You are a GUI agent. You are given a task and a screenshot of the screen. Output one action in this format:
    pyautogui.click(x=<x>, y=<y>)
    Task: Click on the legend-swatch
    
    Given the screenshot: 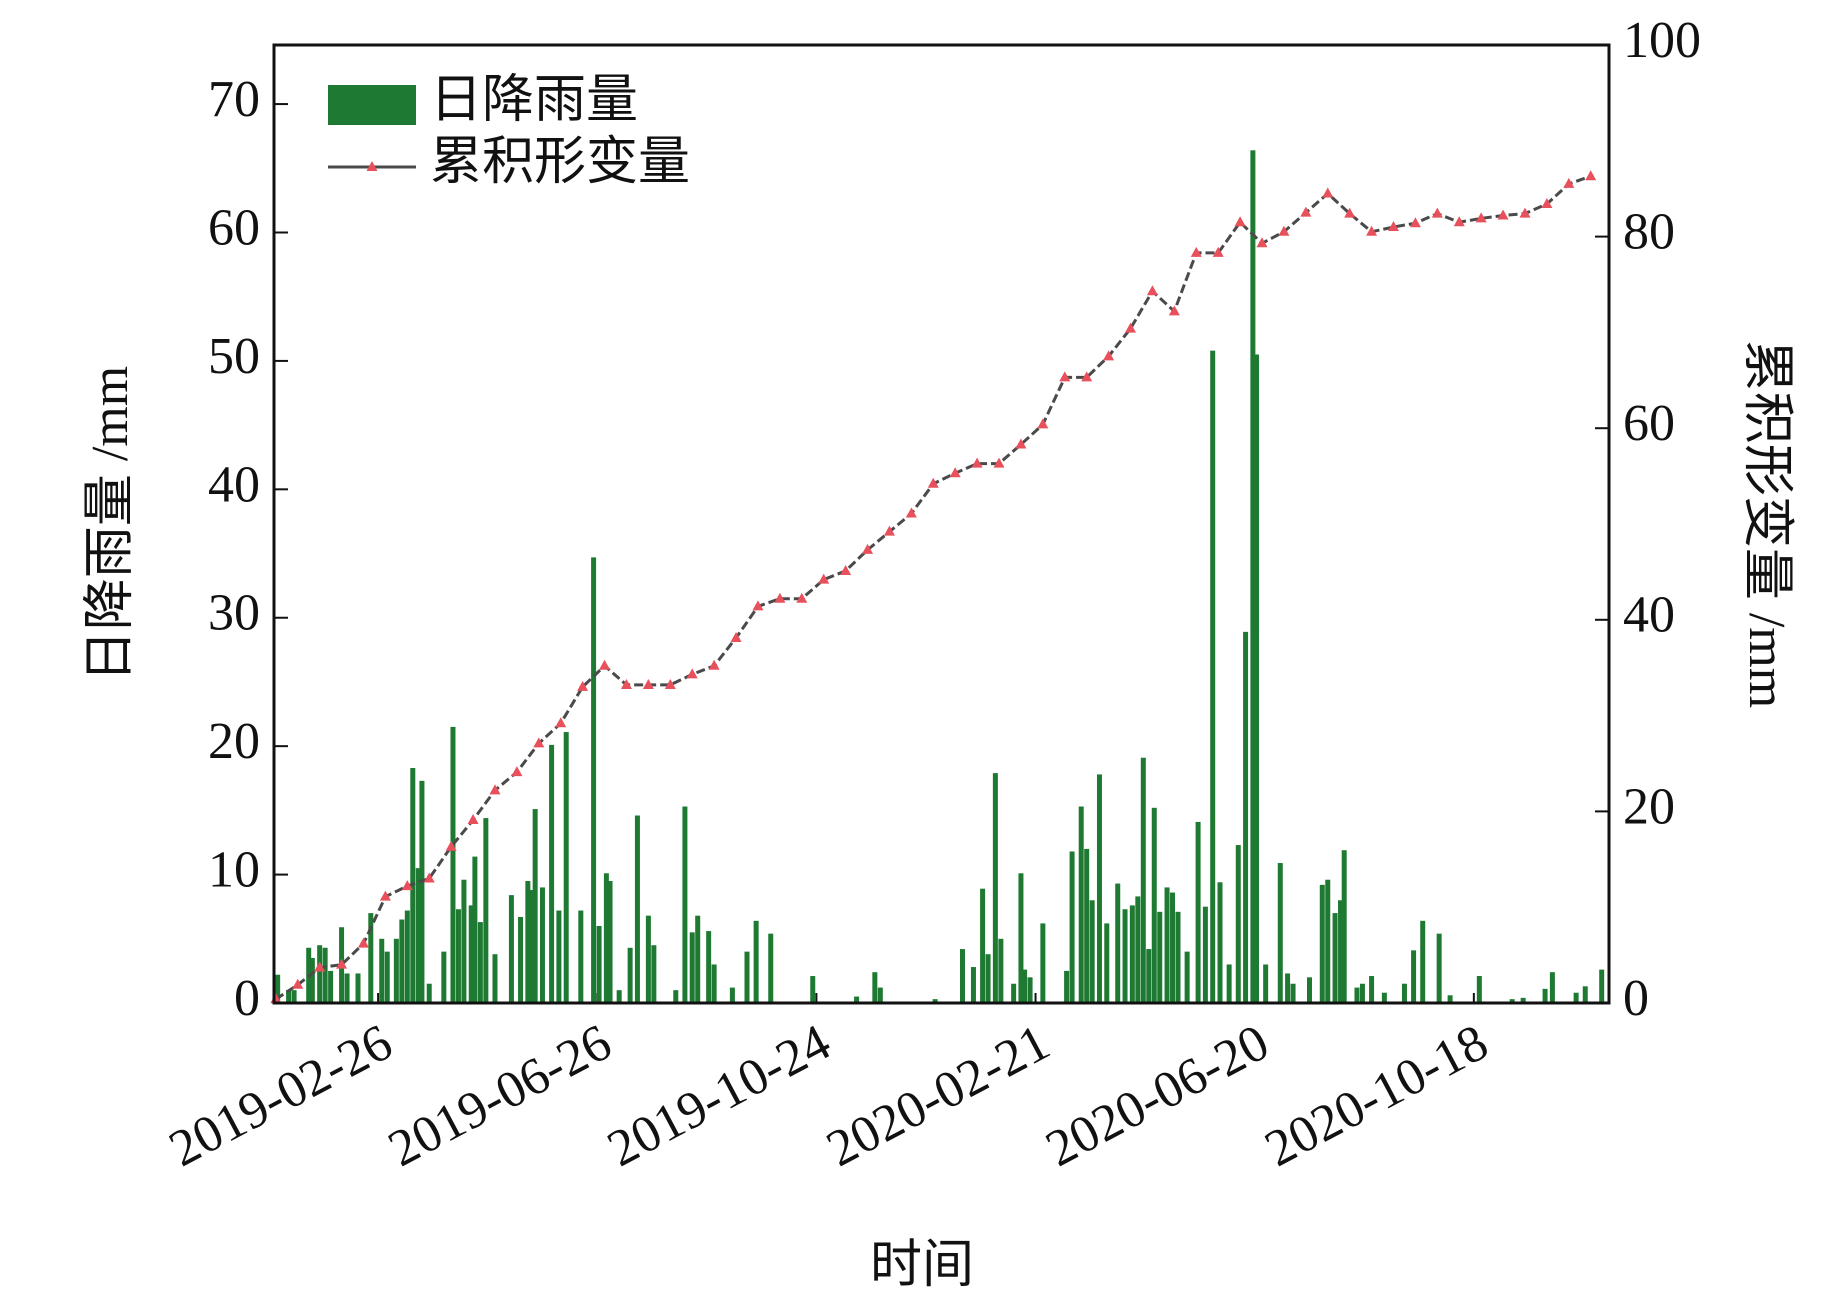 What is the action you would take?
    pyautogui.click(x=372, y=105)
    